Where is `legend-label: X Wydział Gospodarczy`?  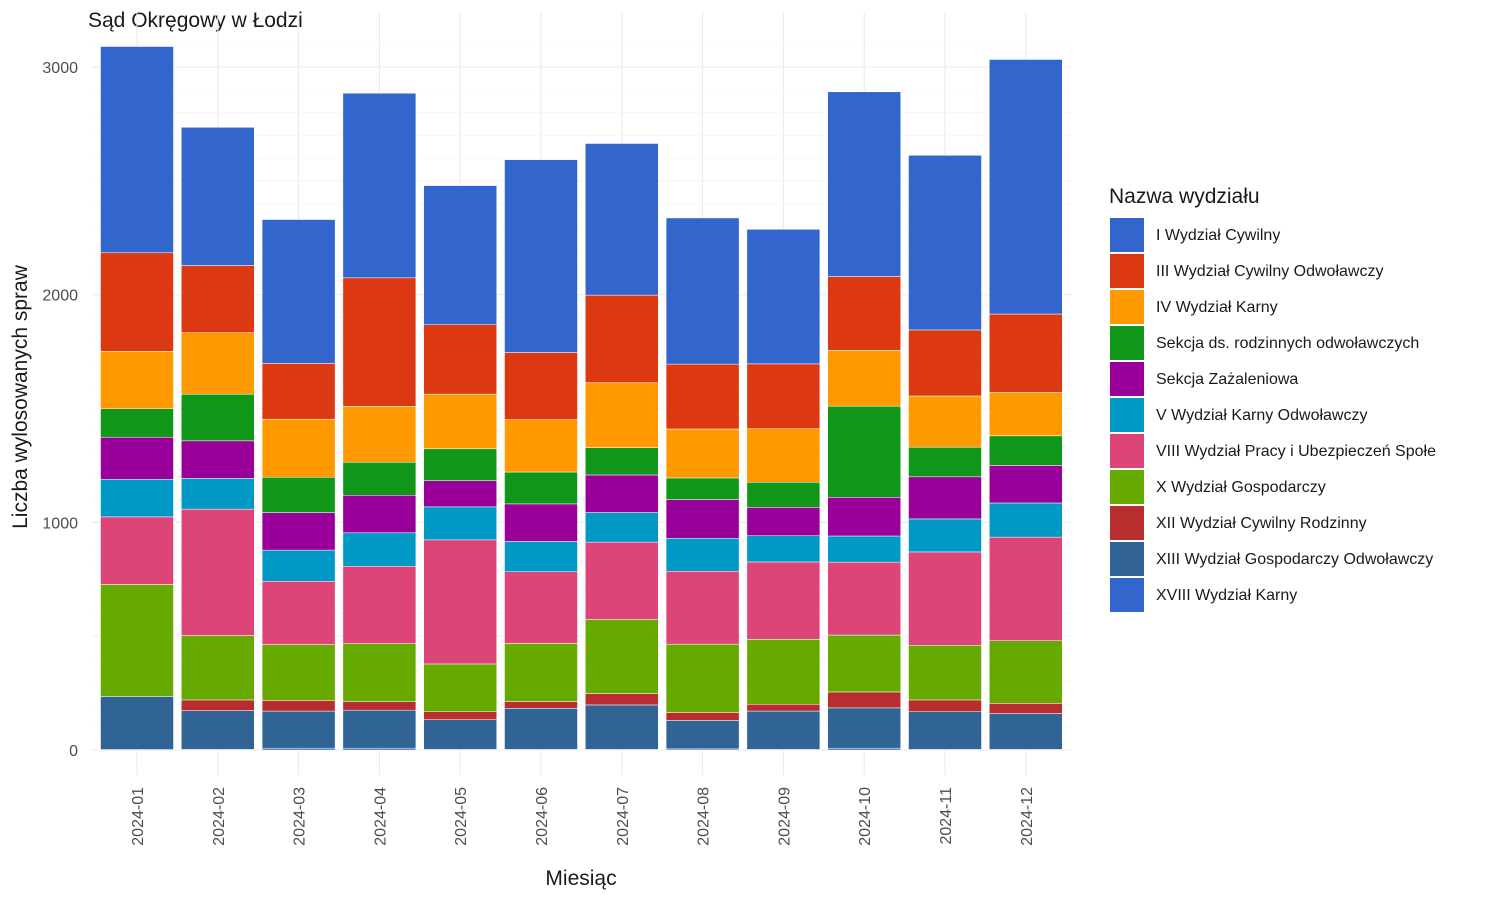 legend-label: X Wydział Gospodarczy is located at coordinates (1241, 487).